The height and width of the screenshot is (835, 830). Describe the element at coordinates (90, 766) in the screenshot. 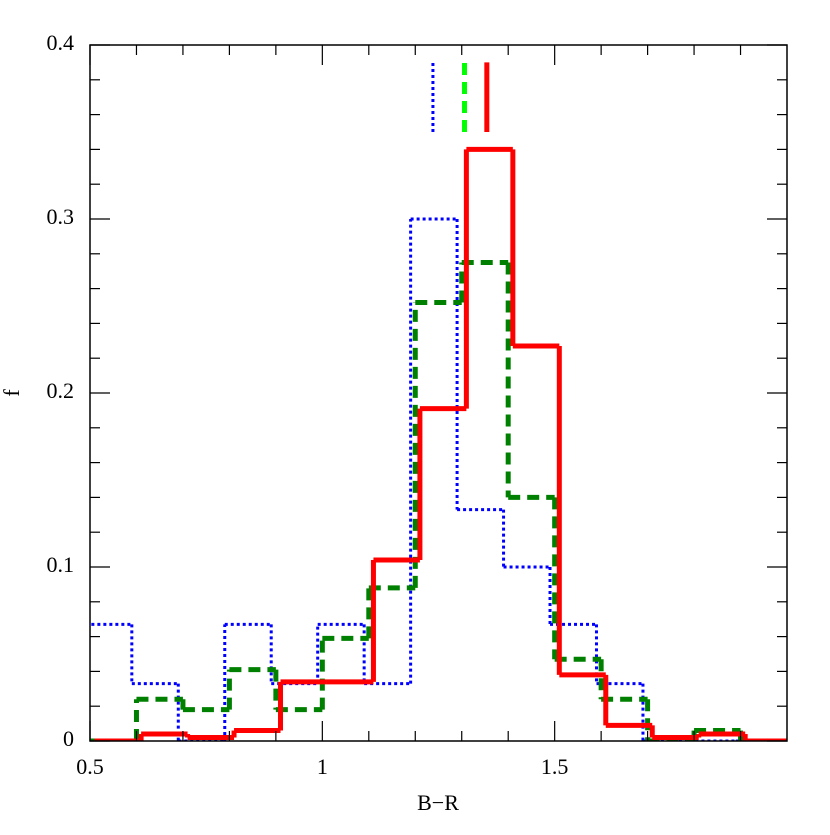

I see `x-tick-label: 0.5` at that location.